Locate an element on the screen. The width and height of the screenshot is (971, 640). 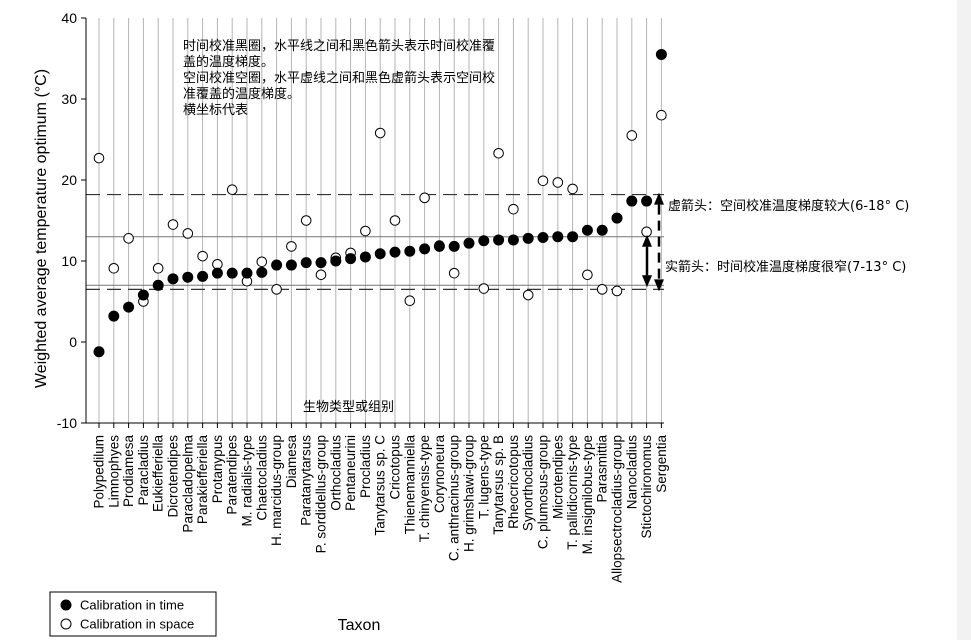
x-tick-label: Sergentia is located at coordinates (661, 464).